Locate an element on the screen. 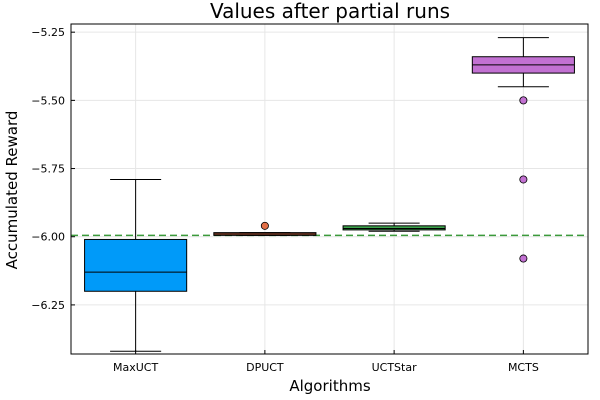 Image resolution: width=600 pixels, height=400 pixels. x-axis-label: Algorithms is located at coordinates (329, 386).